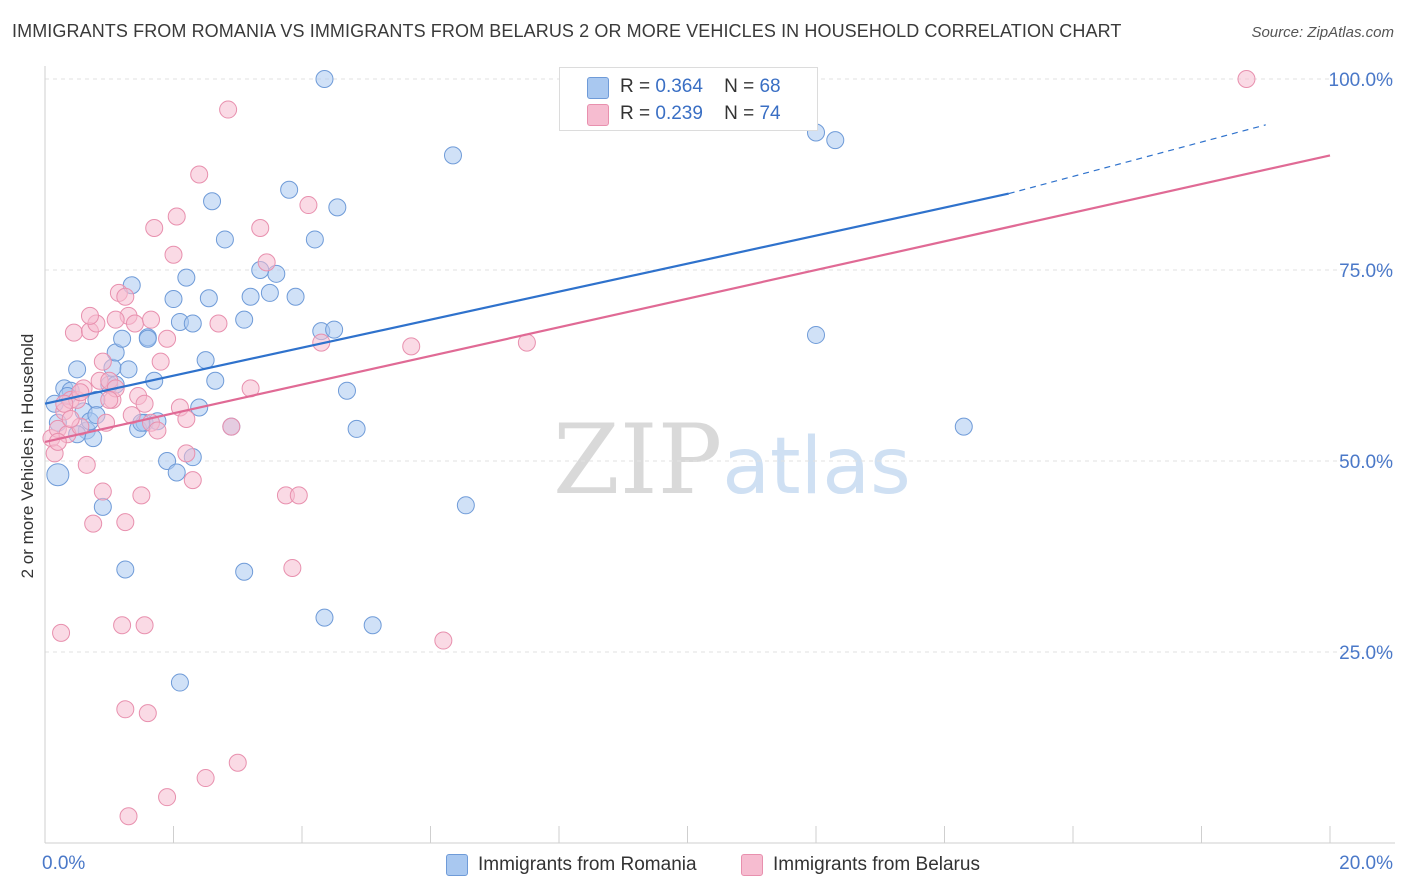  I want to click on legend-label-belarus: Immigrants from Belarus, so click(876, 864).